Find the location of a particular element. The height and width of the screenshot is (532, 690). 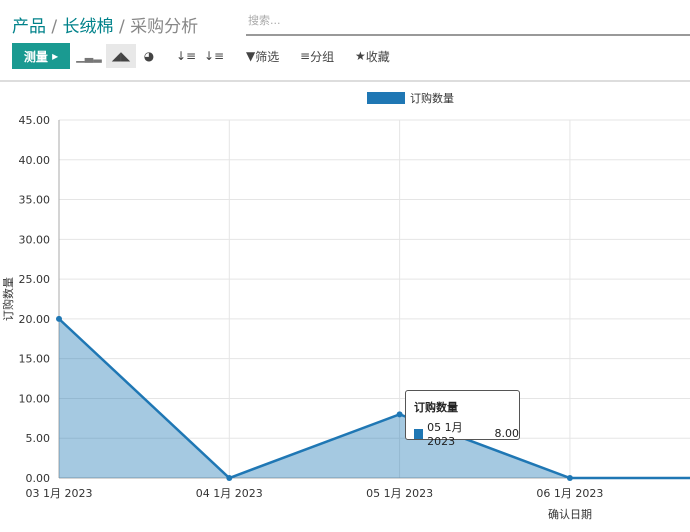

y-tick-label: 25.00 is located at coordinates (35, 279).